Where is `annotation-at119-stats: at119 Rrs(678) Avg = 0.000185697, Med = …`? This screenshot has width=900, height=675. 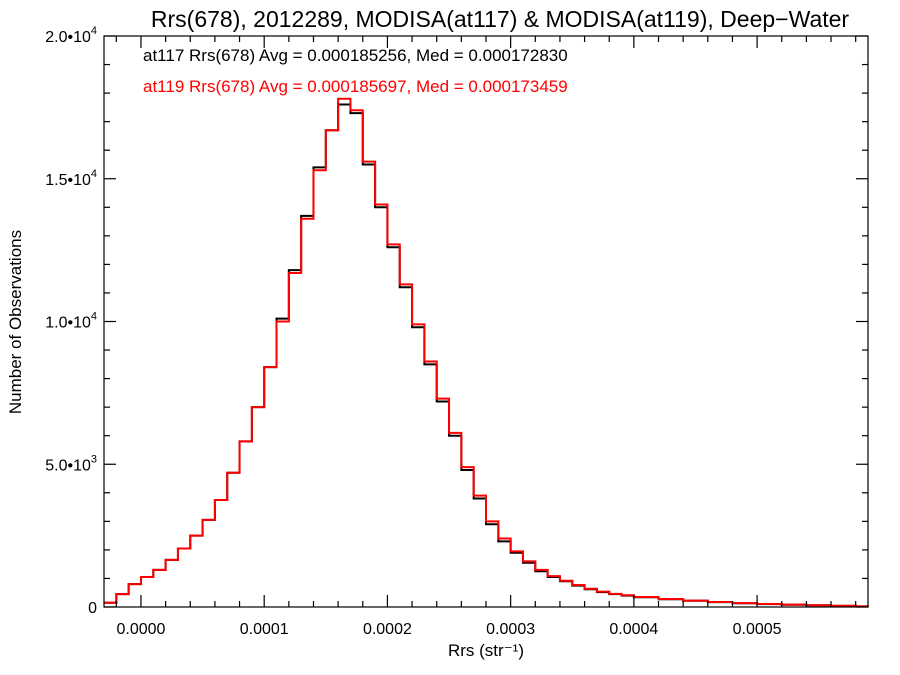 annotation-at119-stats: at119 Rrs(678) Avg = 0.000185697, Med = … is located at coordinates (355, 86).